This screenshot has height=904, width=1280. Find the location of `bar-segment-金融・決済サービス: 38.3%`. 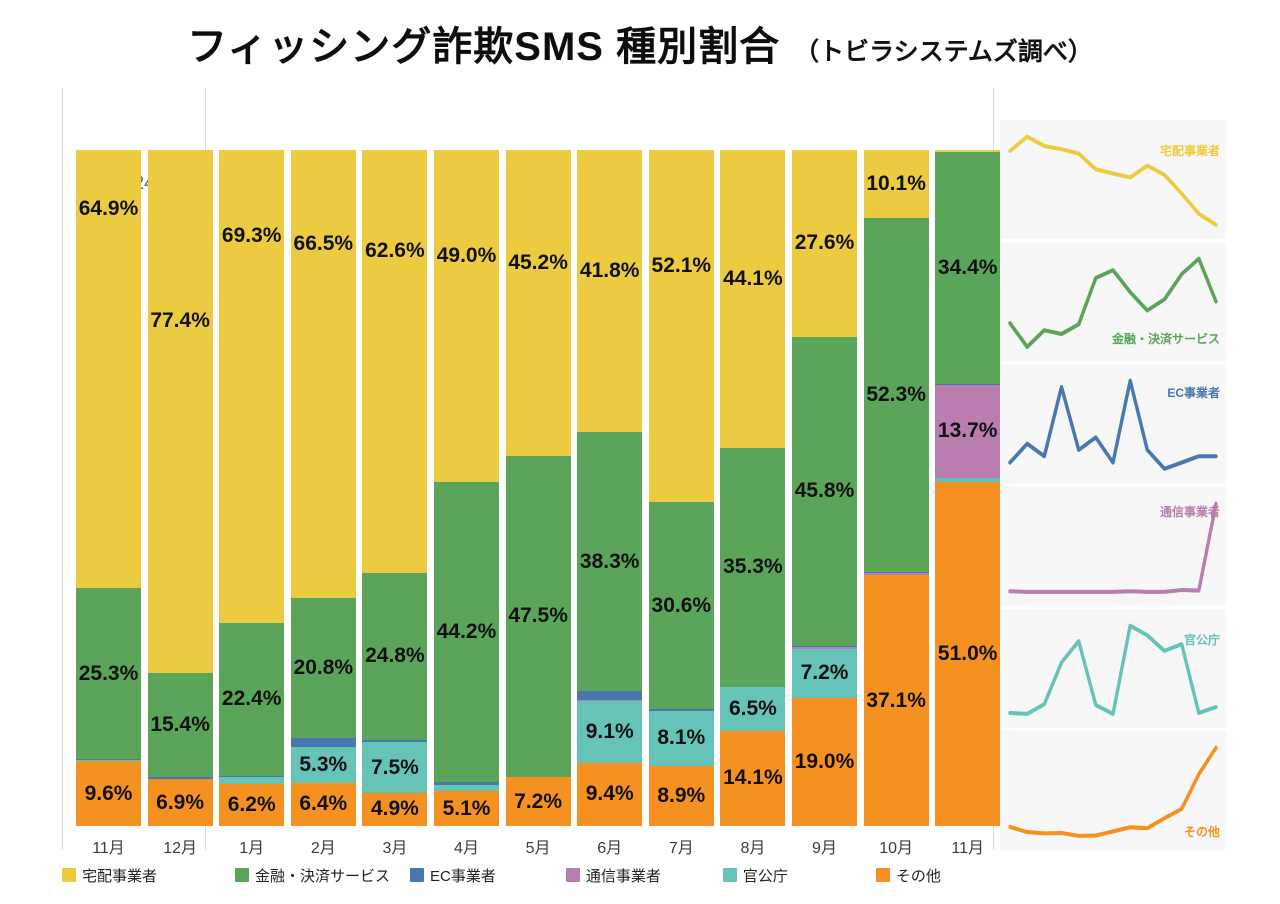

bar-segment-金融・決済サービス: 38.3% is located at coordinates (610, 561).